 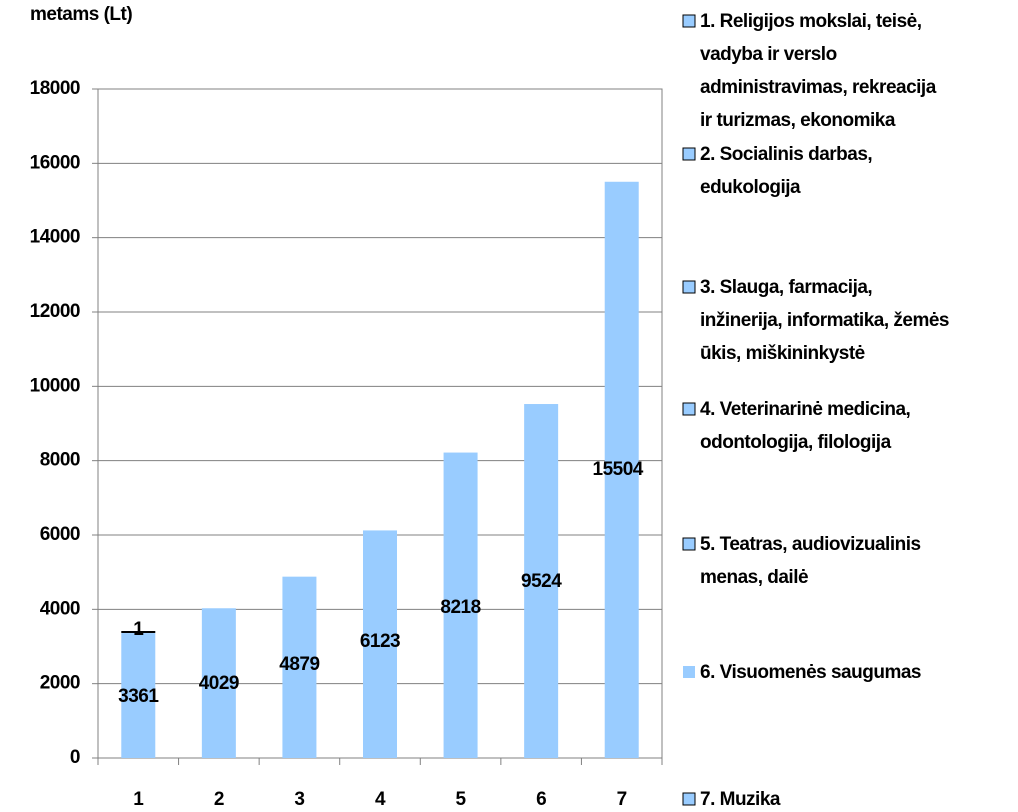 What do you see at coordinates (811, 21) in the screenshot?
I see `legend-label: 1. Religijos mokslai, teisė,` at bounding box center [811, 21].